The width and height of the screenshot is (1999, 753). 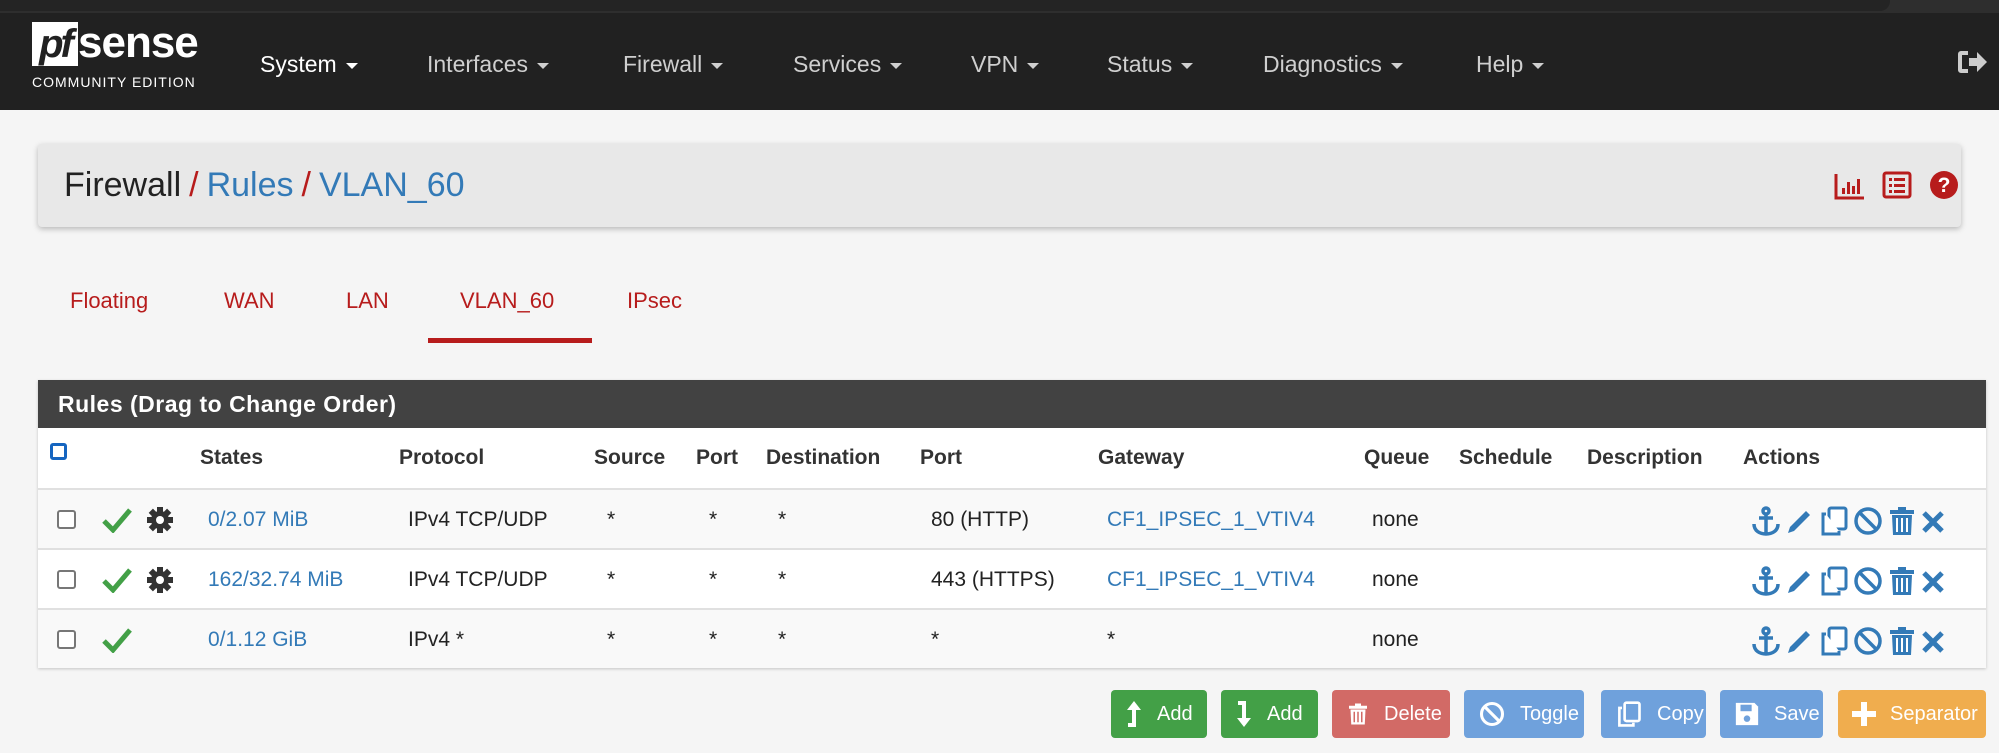 I want to click on plus-icon, so click(x=1864, y=714).